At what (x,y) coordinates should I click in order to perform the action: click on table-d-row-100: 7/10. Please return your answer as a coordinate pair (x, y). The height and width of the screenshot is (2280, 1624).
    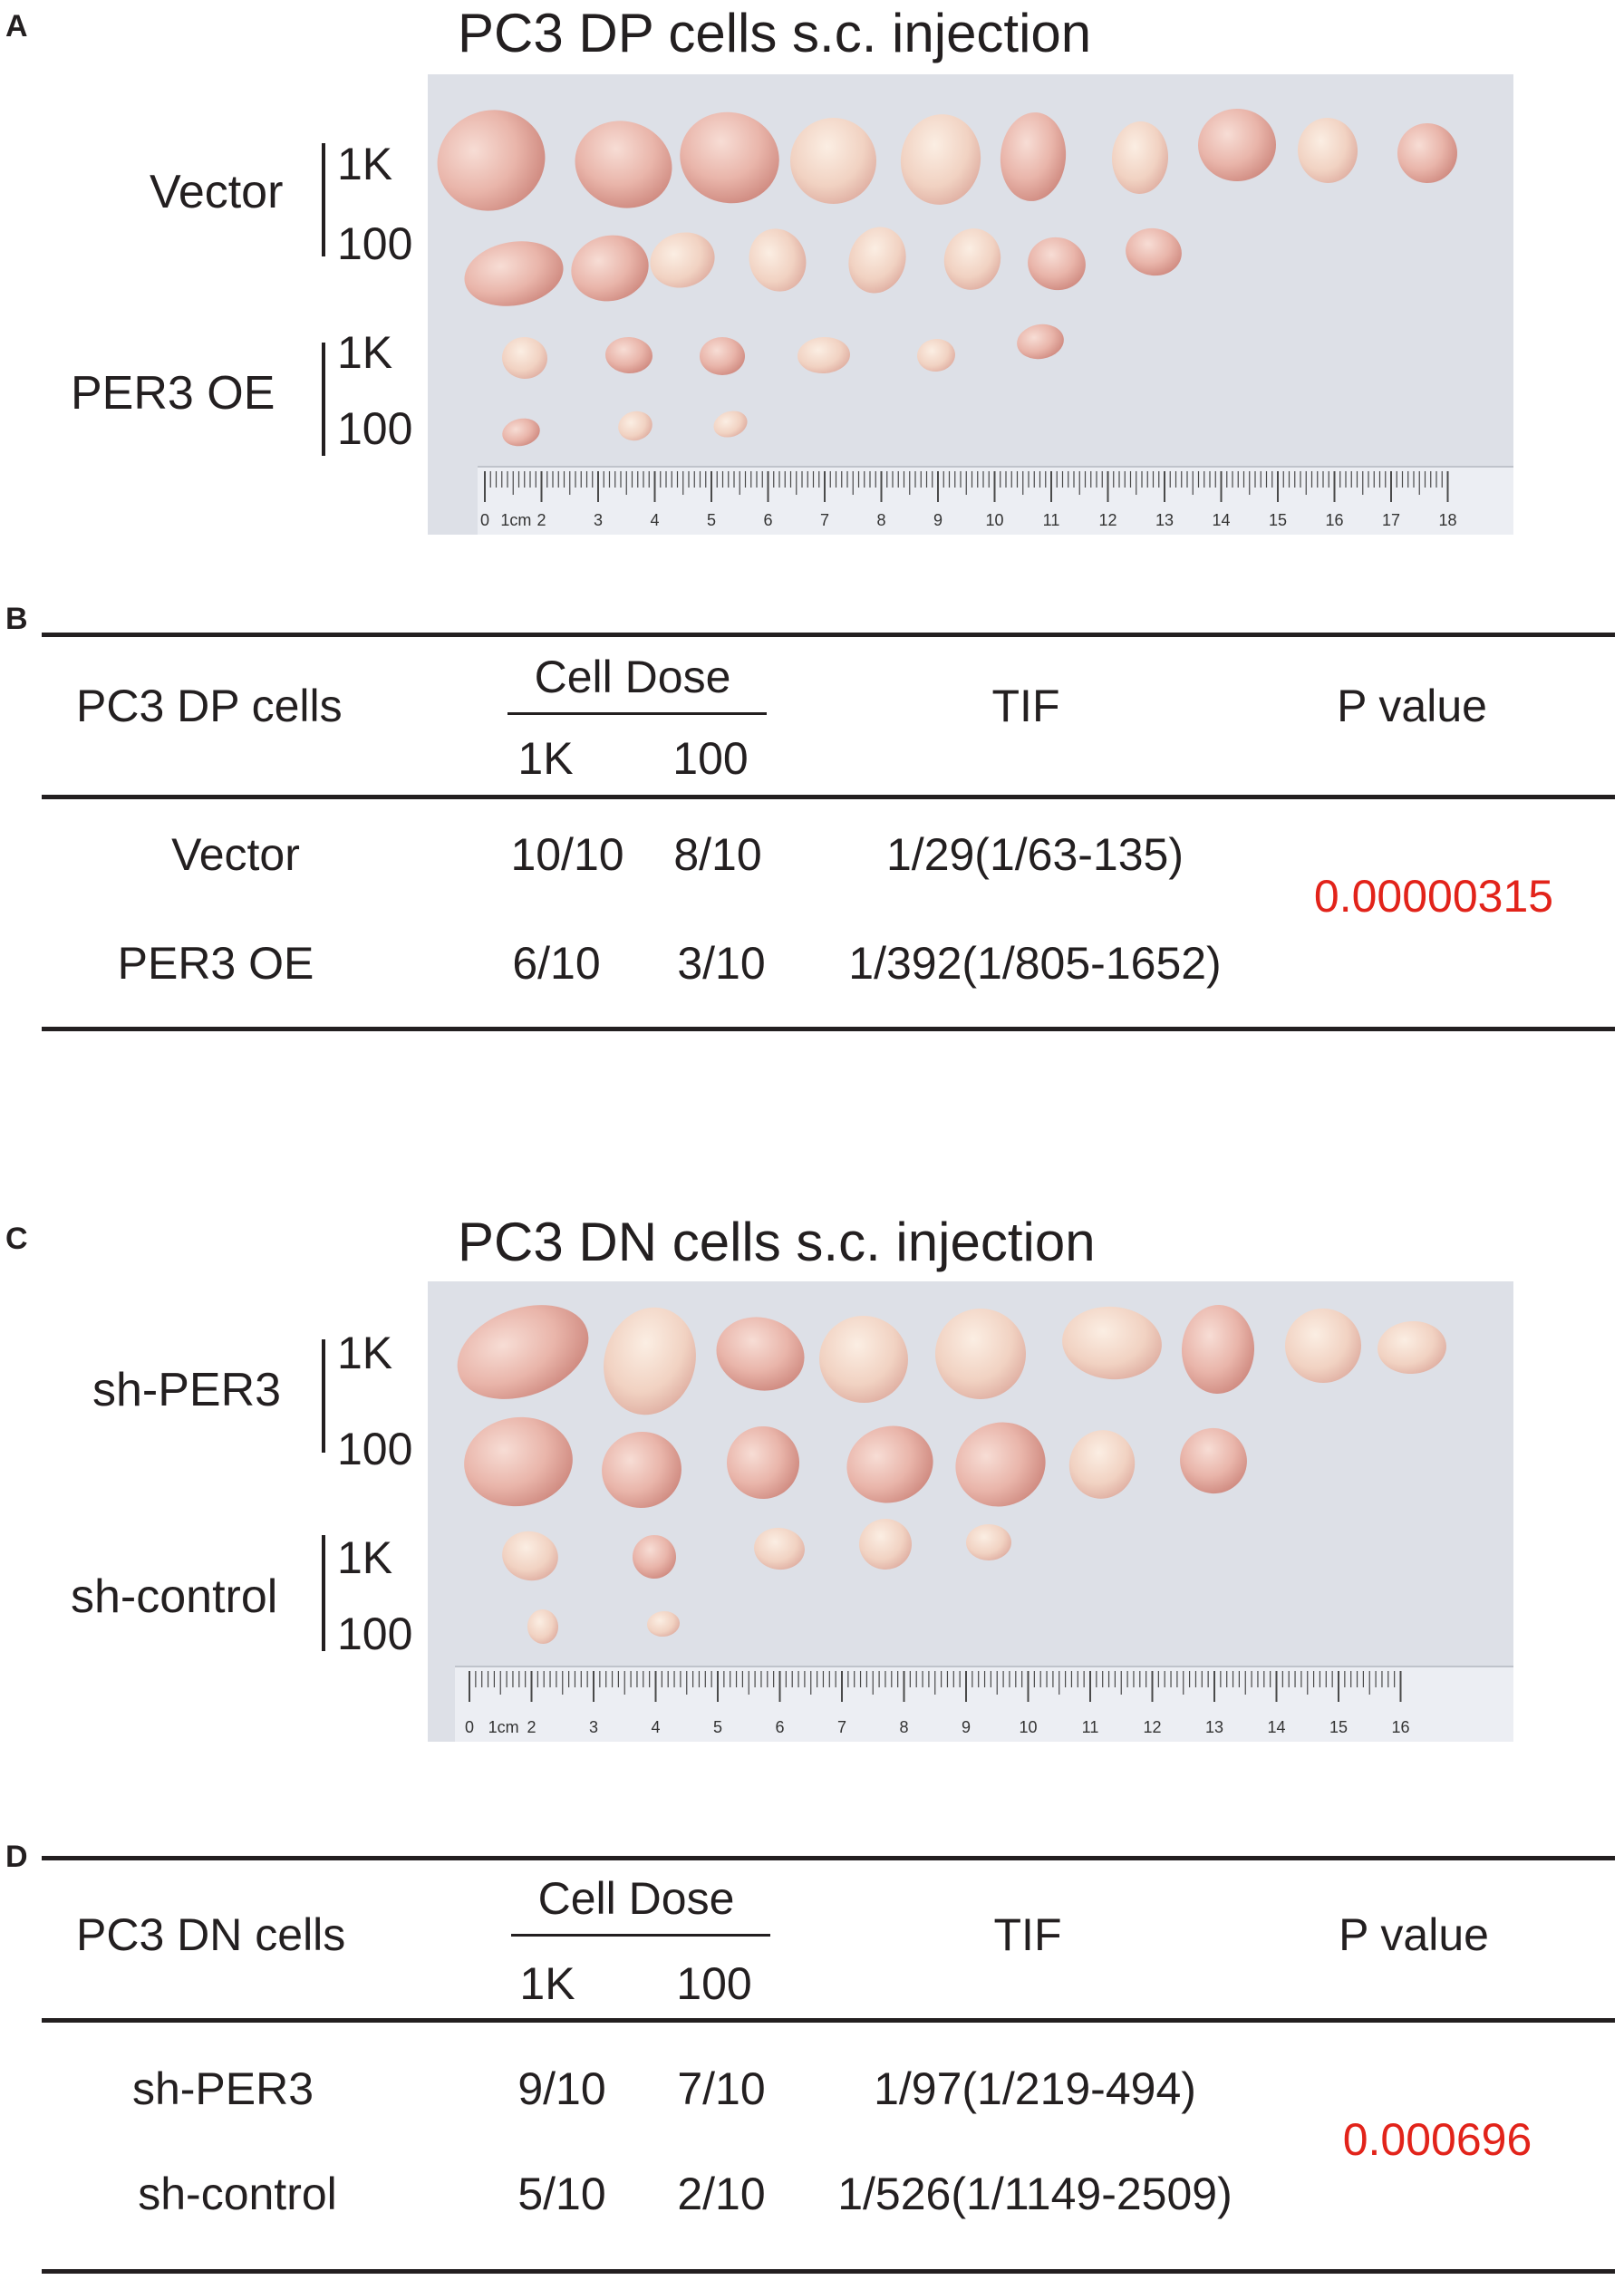
    Looking at the image, I should click on (721, 2088).